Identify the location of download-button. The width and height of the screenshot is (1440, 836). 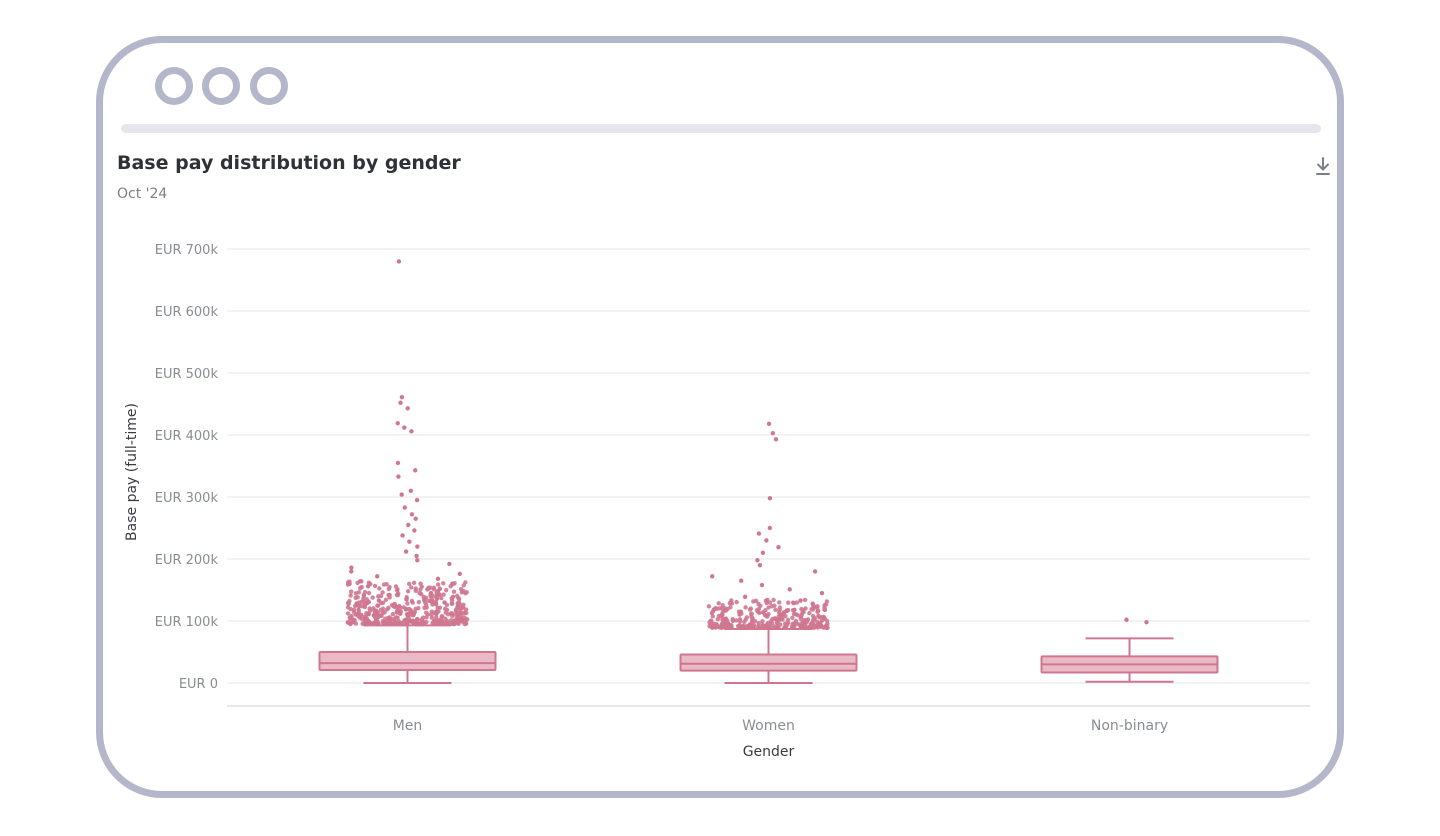
(1323, 166).